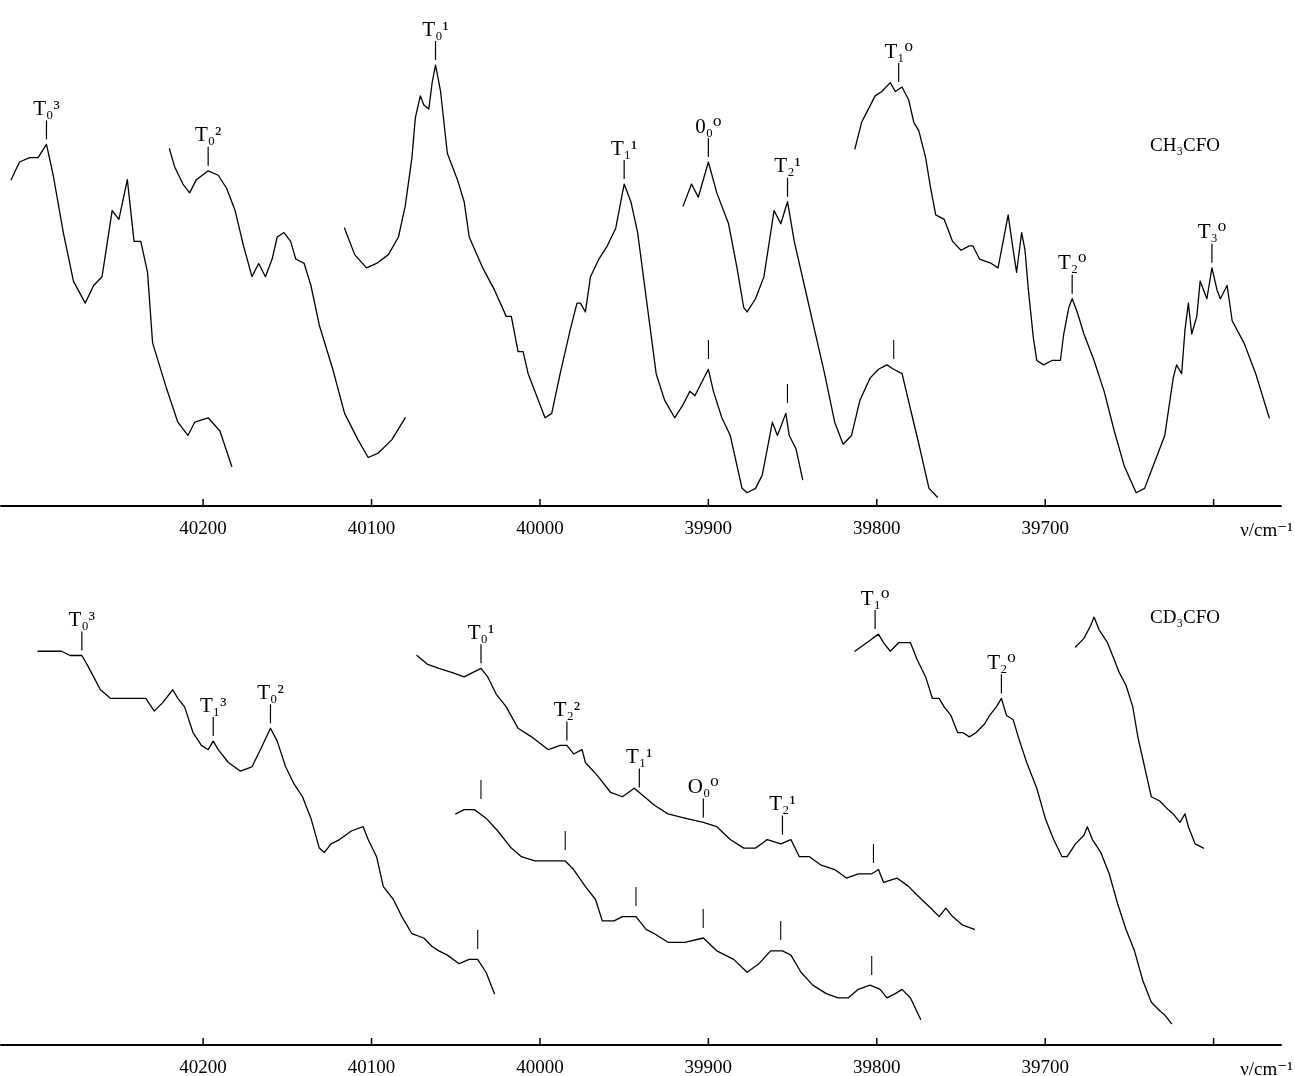 The width and height of the screenshot is (1295, 1076). What do you see at coordinates (1212, 231) in the screenshot?
I see `annotation: T₃⁰` at bounding box center [1212, 231].